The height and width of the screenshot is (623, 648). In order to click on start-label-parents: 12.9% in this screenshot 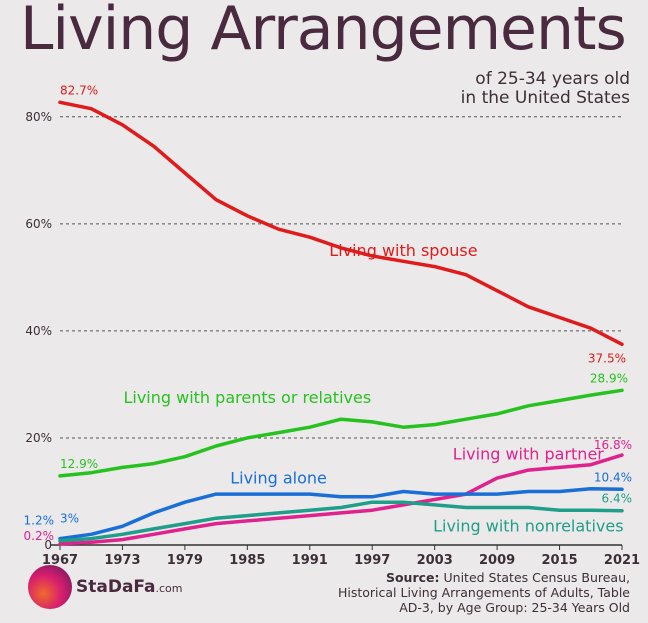, I will do `click(79, 464)`.